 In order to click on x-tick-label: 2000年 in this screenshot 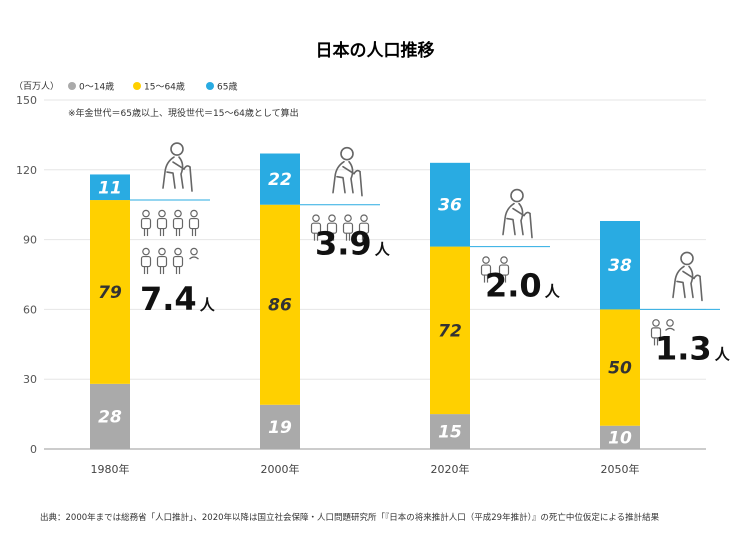, I will do `click(280, 469)`.